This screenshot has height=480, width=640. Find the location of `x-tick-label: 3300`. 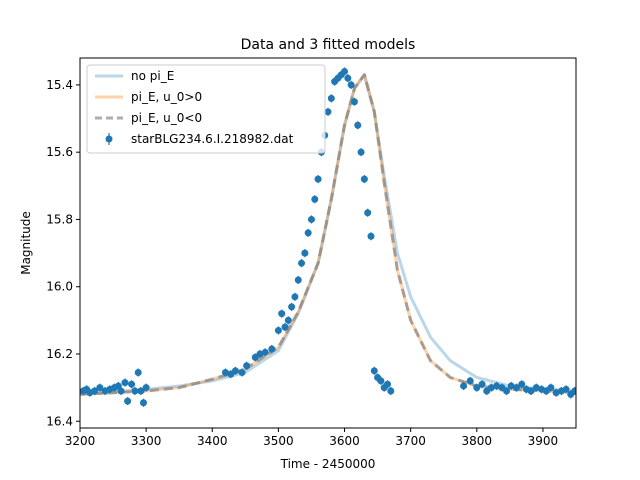

x-tick-label: 3300 is located at coordinates (146, 441).